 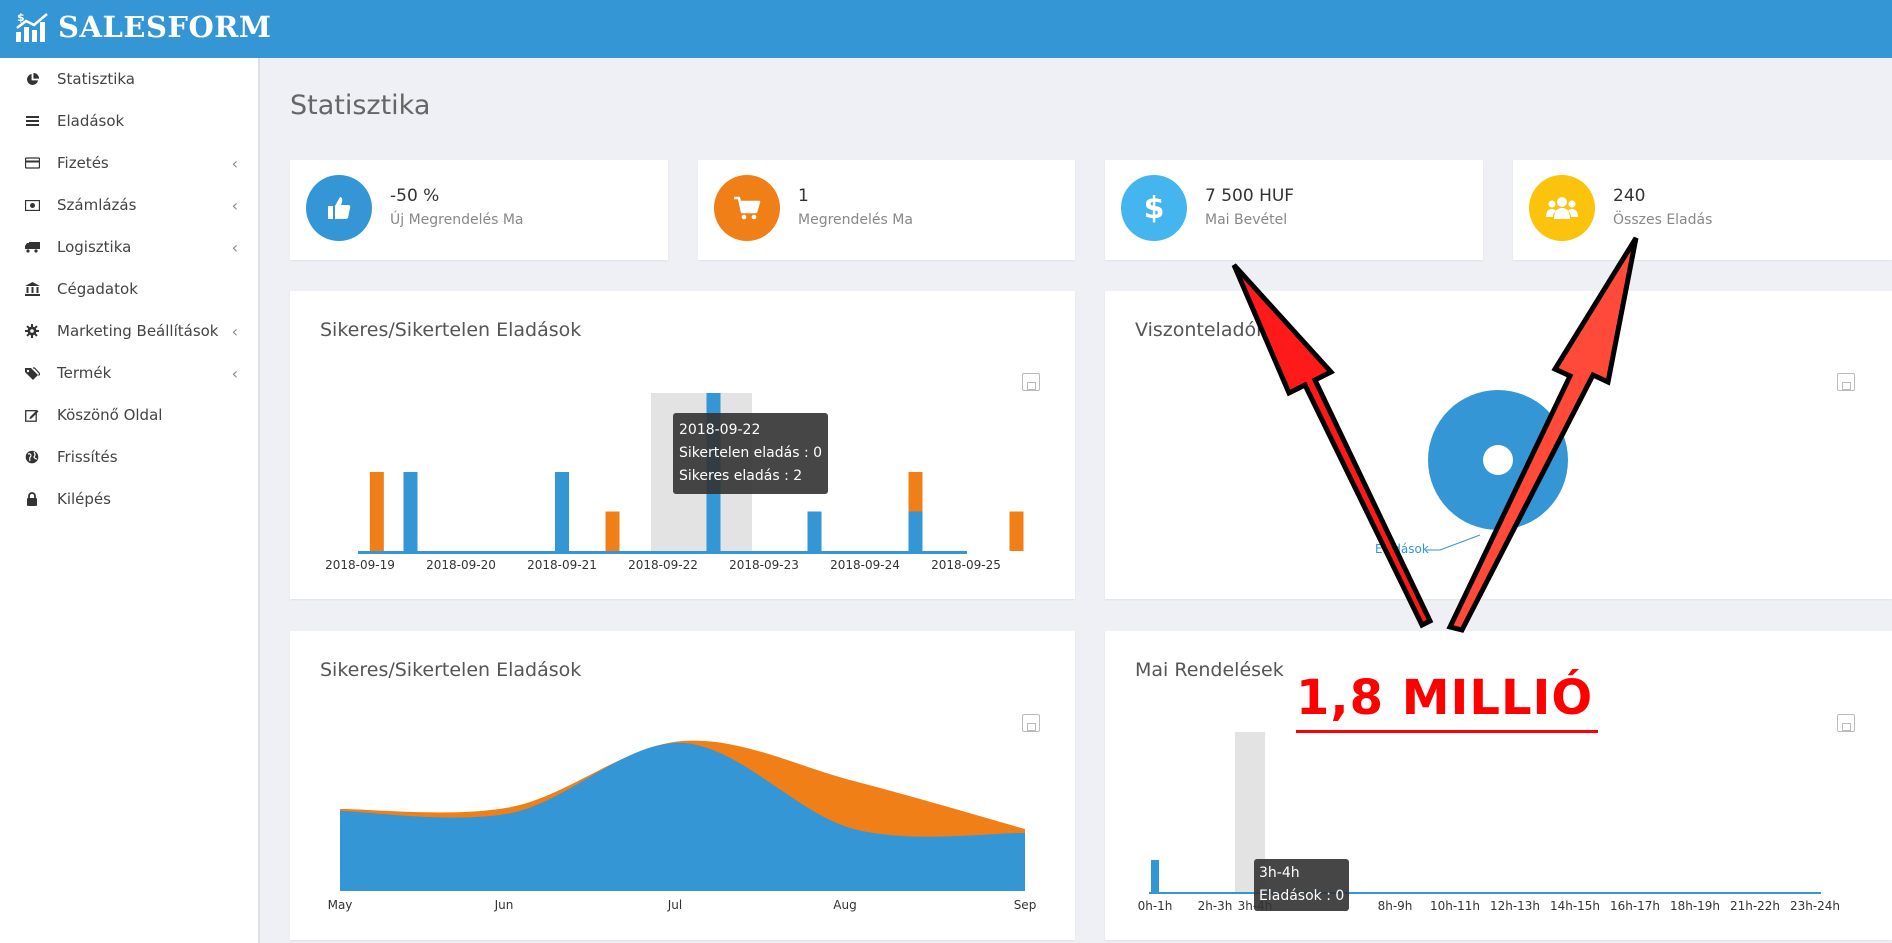 What do you see at coordinates (1294, 210) in the screenshot?
I see `stat-card-revenue: $ 7 500 HUF Mai Bevétel` at bounding box center [1294, 210].